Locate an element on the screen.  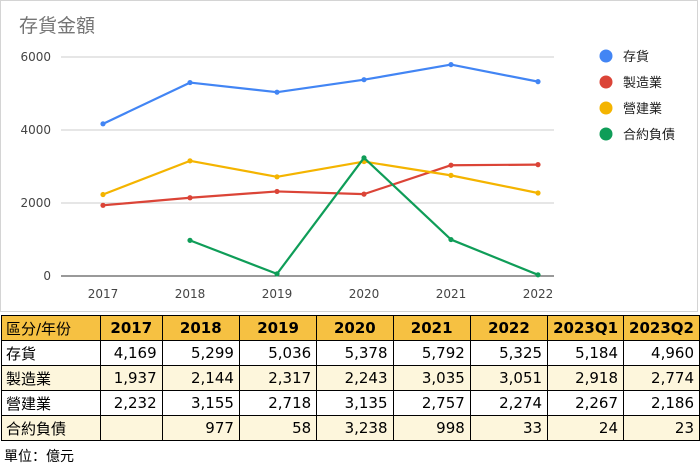
table-cell: 1,937 is located at coordinates (131, 378).